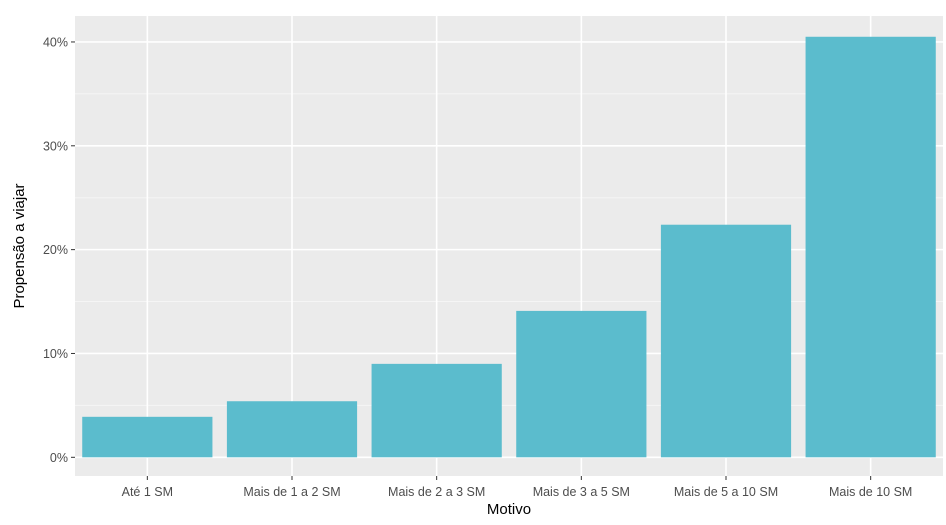 This screenshot has width=946, height=525. What do you see at coordinates (55, 250) in the screenshot?
I see `y-tick-label: 20%` at bounding box center [55, 250].